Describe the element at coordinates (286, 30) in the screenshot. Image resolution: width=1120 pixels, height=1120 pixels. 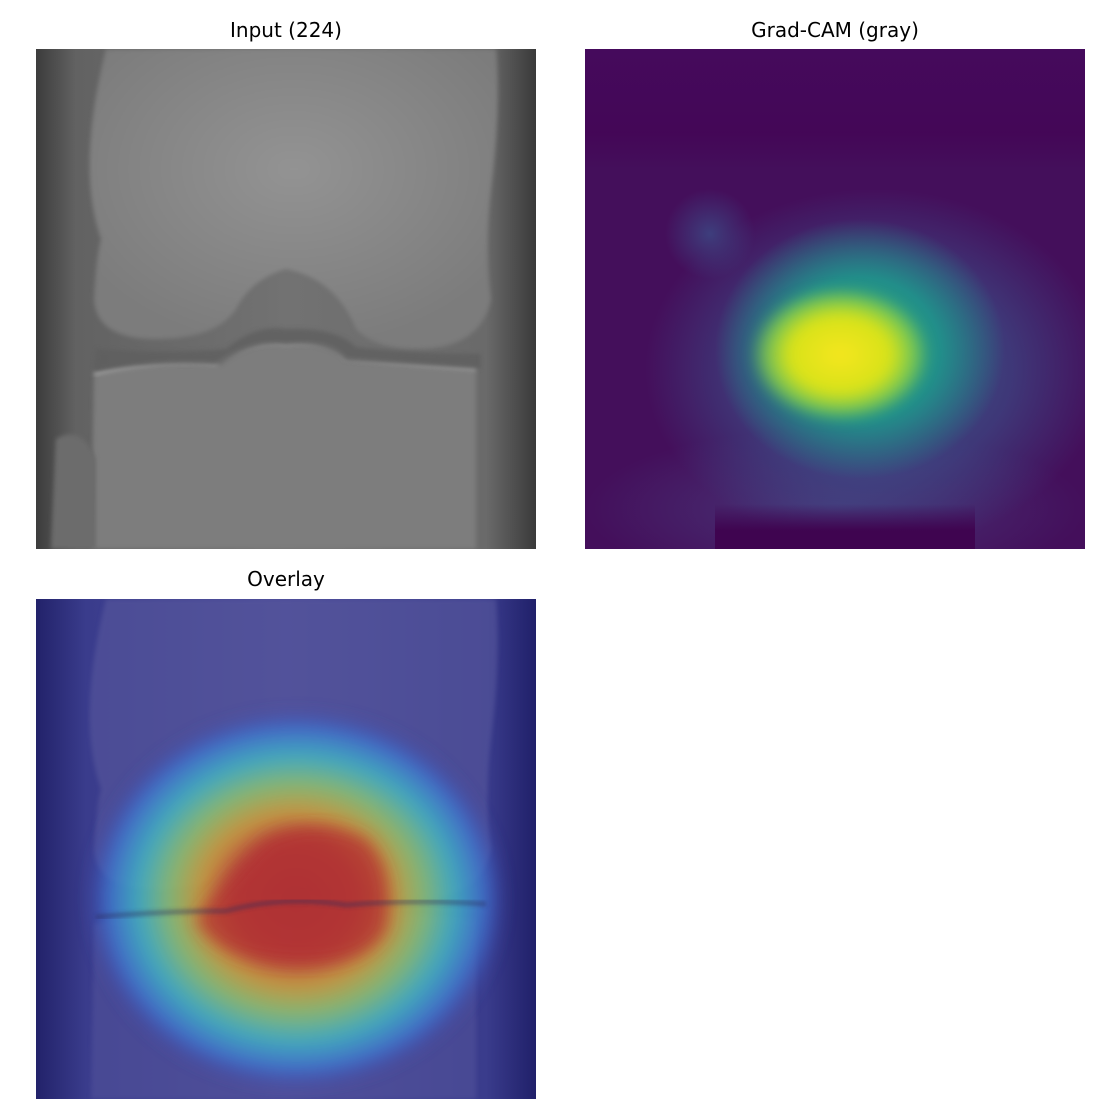
I see `input-panel-title: Input (224)` at that location.